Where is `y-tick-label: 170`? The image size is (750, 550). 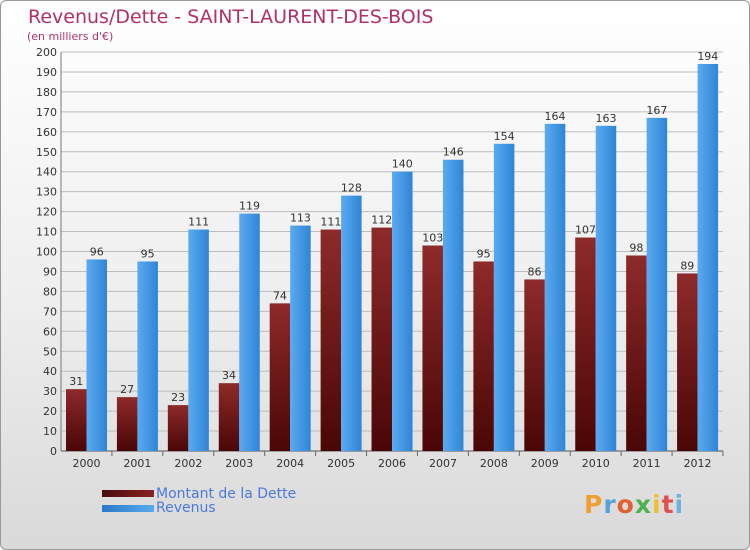 y-tick-label: 170 is located at coordinates (46, 112).